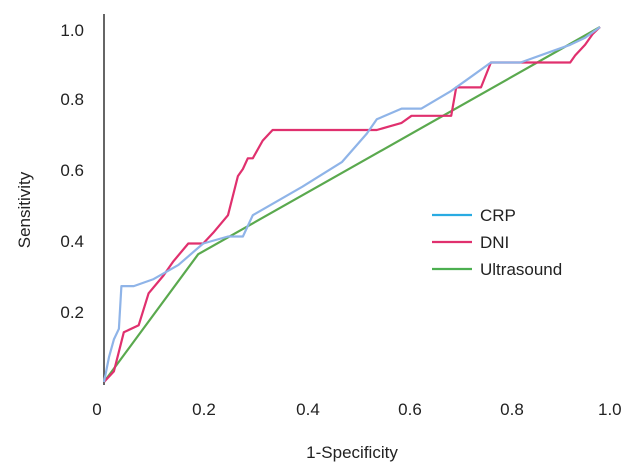  What do you see at coordinates (96, 409) in the screenshot?
I see `x-tick-label-0: 0` at bounding box center [96, 409].